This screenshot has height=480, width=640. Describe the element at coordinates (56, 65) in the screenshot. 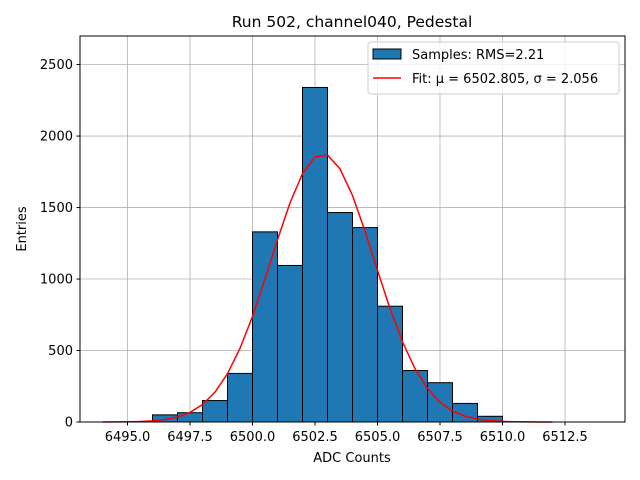

I see `y-tick-label: 2500` at that location.